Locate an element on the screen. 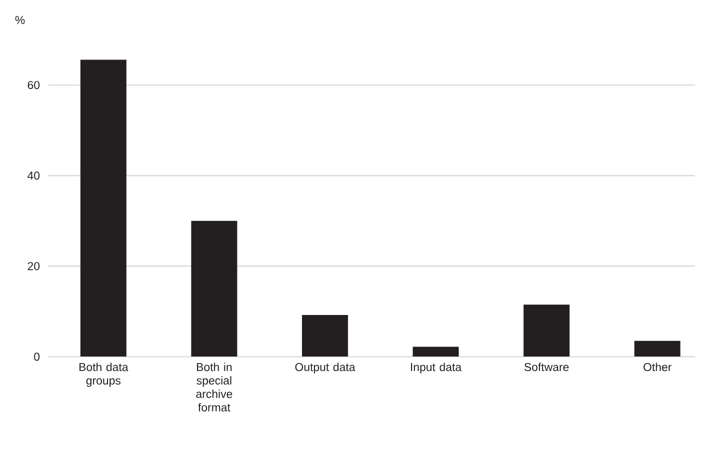 The width and height of the screenshot is (706, 455). y-axis-title: % is located at coordinates (20, 20).